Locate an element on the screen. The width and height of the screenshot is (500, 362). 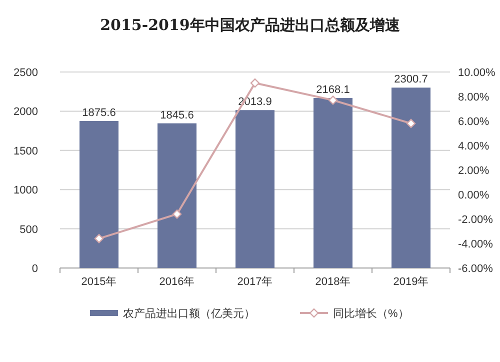
y2-tick-label: -2.00% is located at coordinates (476, 220).